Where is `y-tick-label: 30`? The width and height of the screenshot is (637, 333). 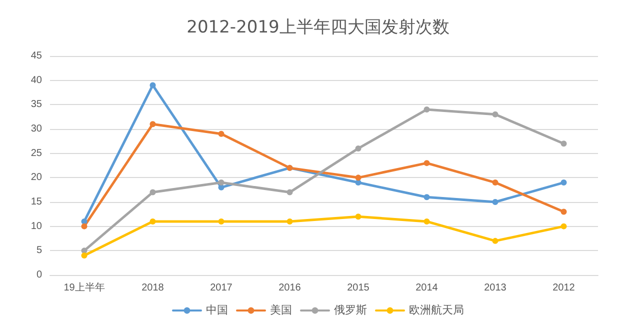
y-tick-label: 30 is located at coordinates (36, 129).